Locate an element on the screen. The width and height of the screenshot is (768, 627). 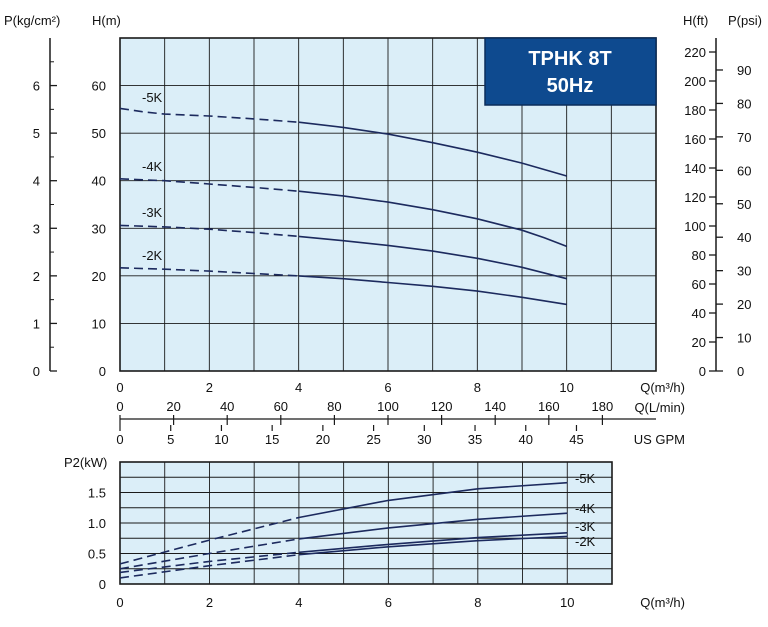
head-axis-label: H(m) is located at coordinates (106, 20).